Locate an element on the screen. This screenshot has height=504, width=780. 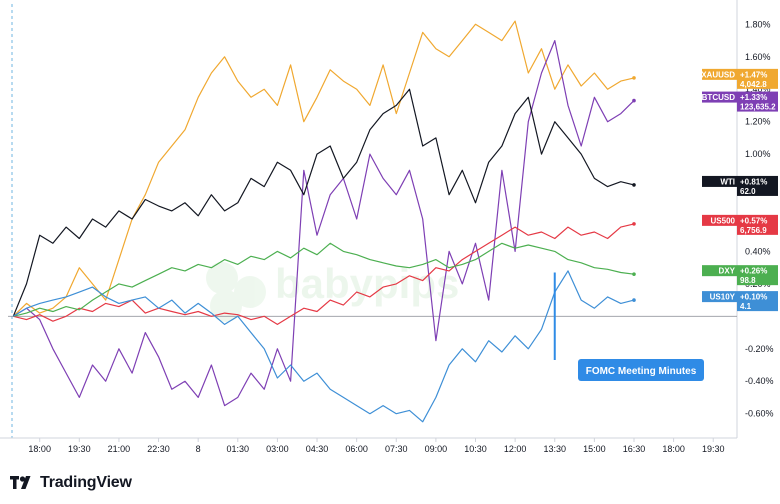
series-label-value: 4,042.8 is located at coordinates (753, 84).